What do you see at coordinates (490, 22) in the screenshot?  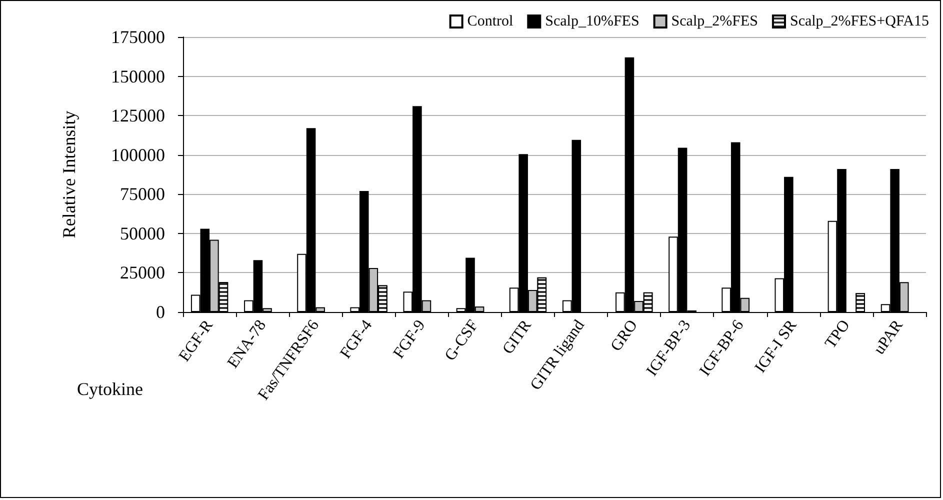 I see `legend-label: Control` at bounding box center [490, 22].